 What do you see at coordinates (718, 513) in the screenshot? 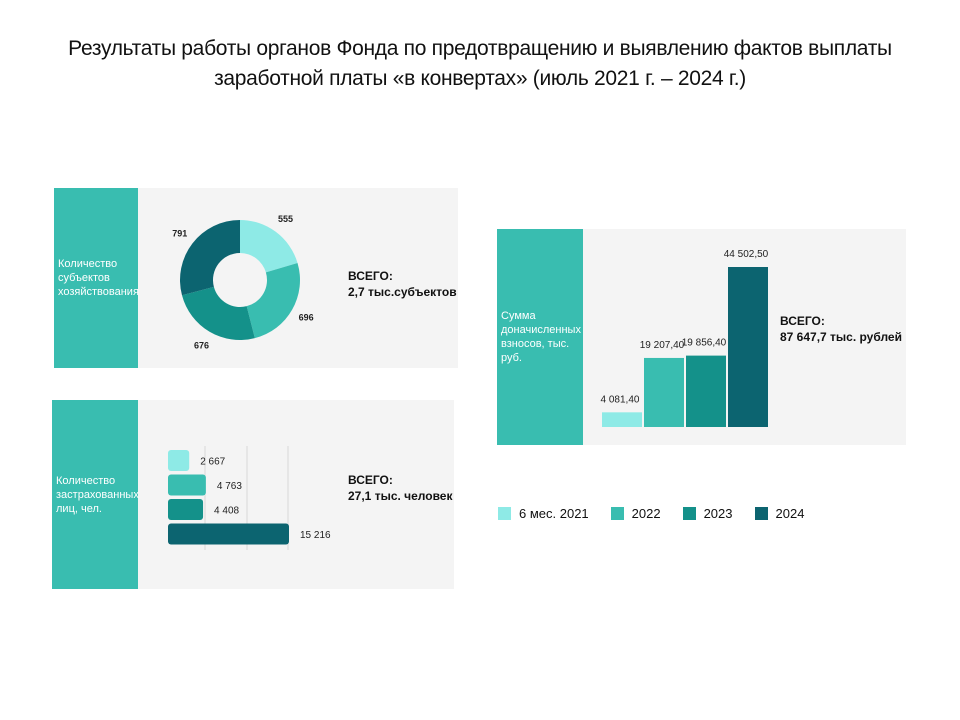
I see `legend-label: 2023` at bounding box center [718, 513].